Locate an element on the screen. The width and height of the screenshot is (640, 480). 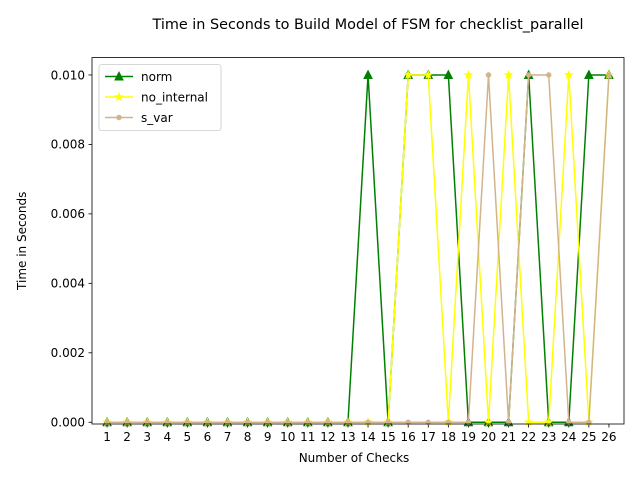
x-tick-label: 16 is located at coordinates (408, 437).